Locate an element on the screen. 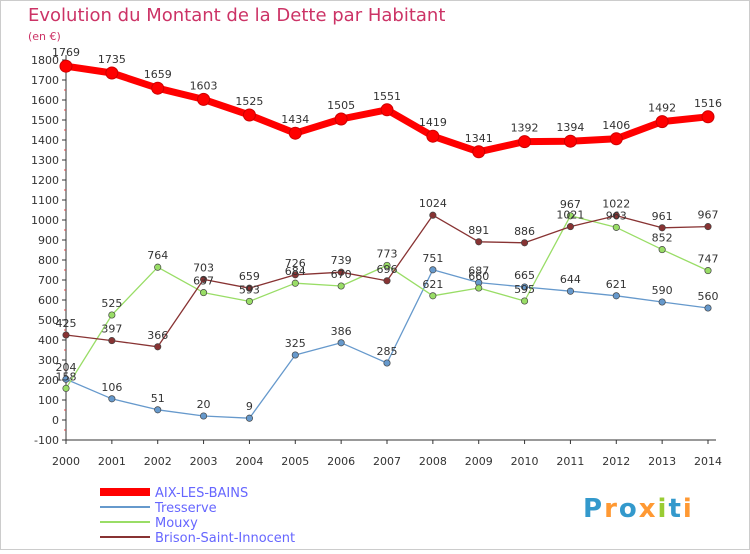 The width and height of the screenshot is (750, 554). data-label: 1024 is located at coordinates (433, 203).